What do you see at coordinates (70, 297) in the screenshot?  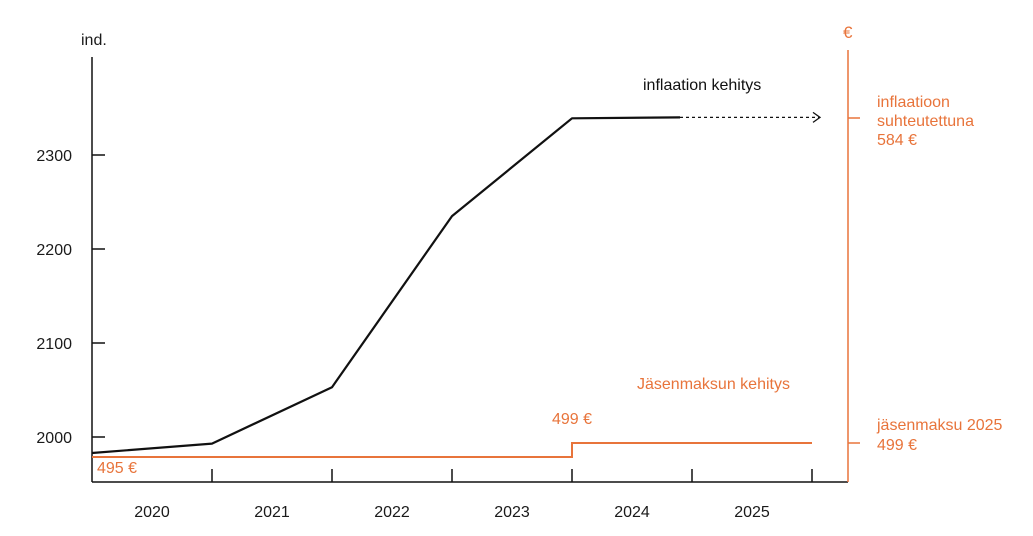 I see `y-axis-ticks: 2000 2100 2200 2300` at bounding box center [70, 297].